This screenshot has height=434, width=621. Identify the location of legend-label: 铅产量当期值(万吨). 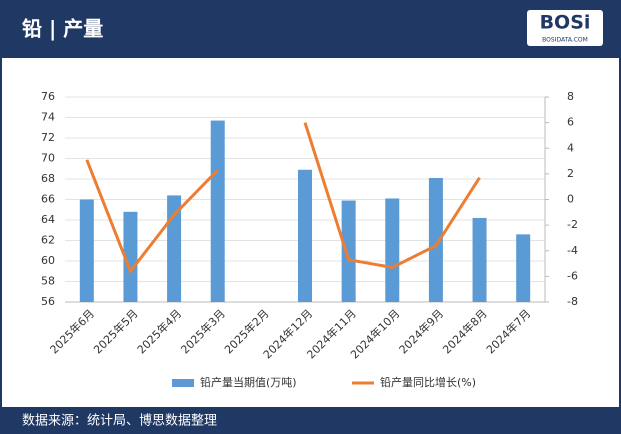
(248, 382).